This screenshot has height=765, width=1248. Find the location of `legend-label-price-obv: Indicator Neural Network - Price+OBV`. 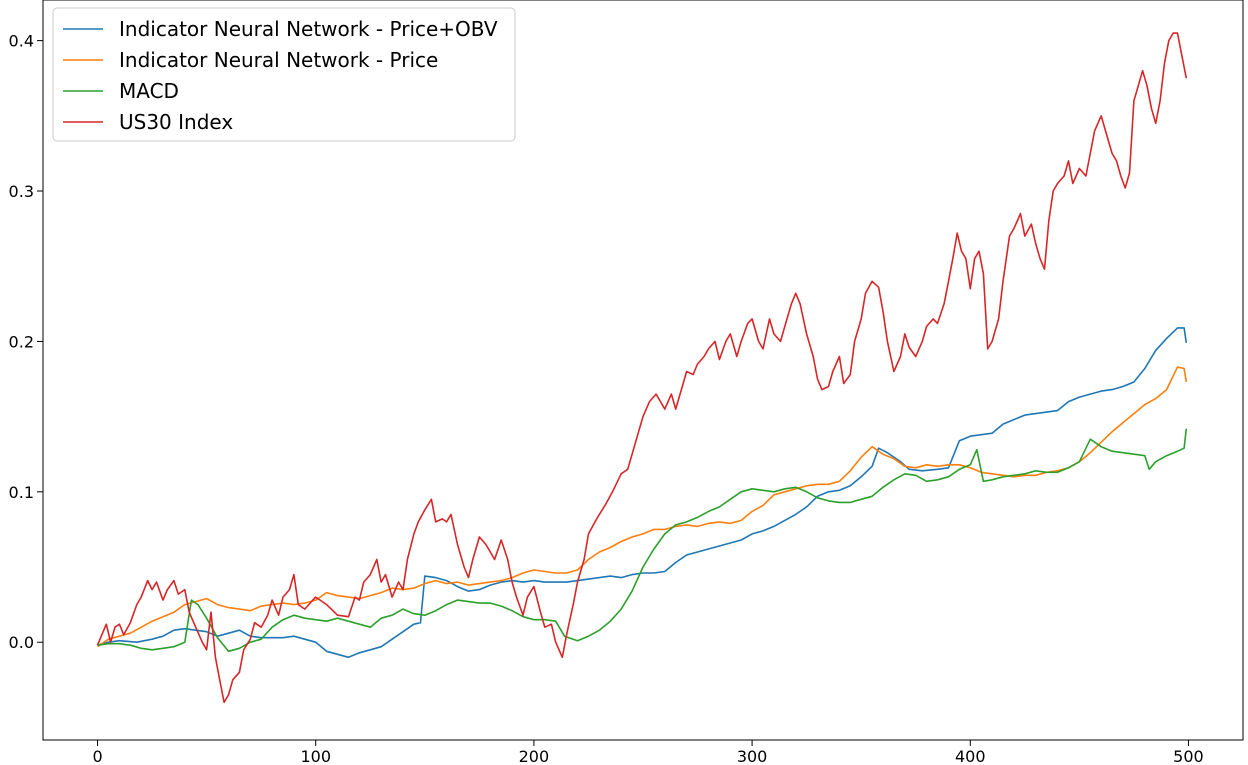

legend-label-price-obv: Indicator Neural Network - Price+OBV is located at coordinates (308, 29).